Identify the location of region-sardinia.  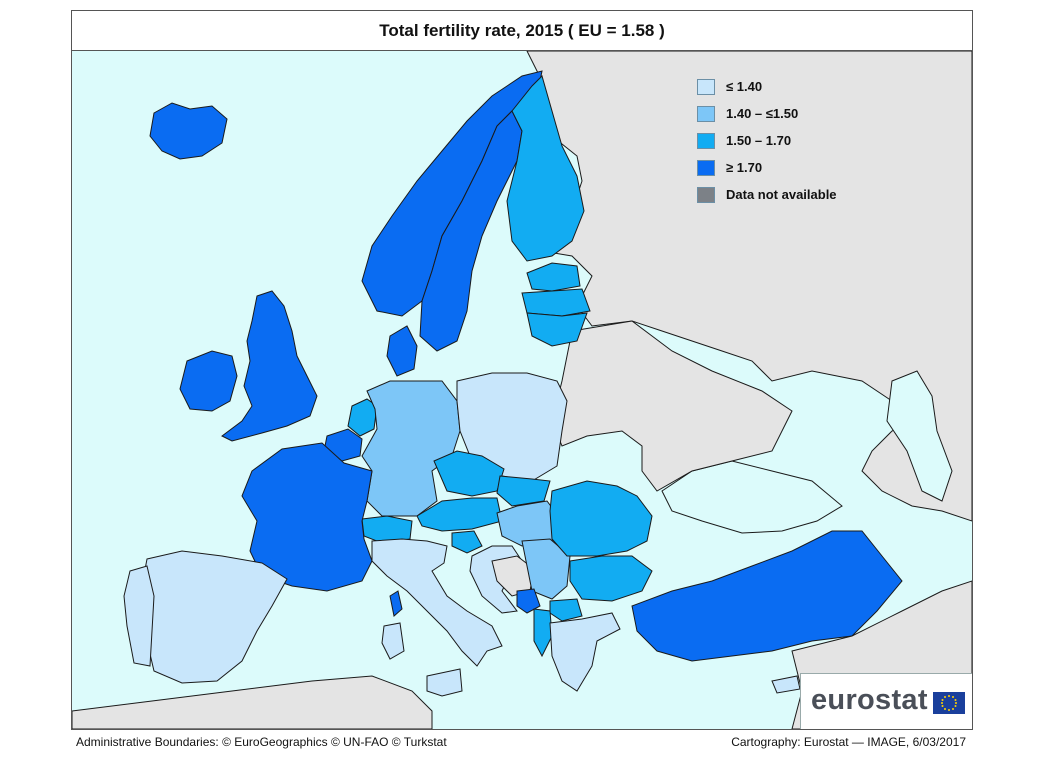
(393, 641).